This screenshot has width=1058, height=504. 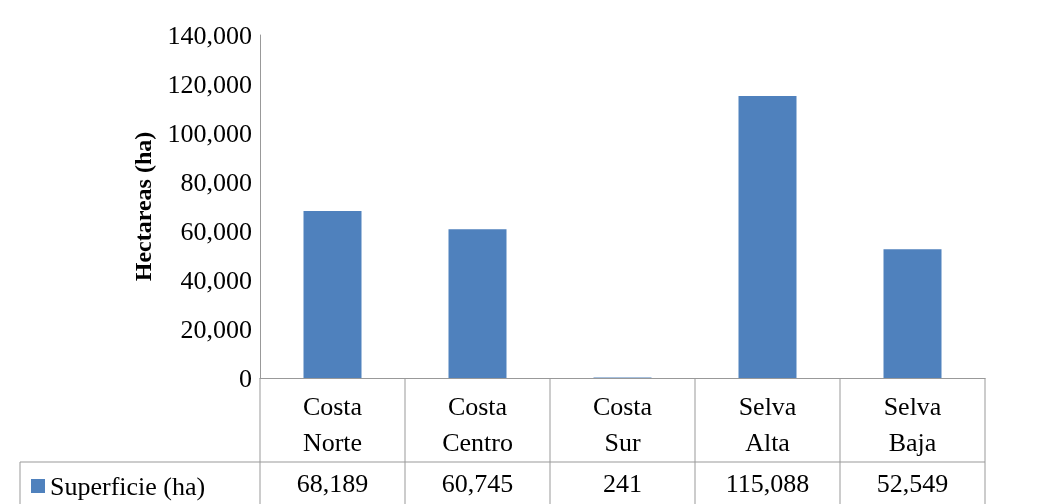 I want to click on y-tick-label: 60,000, so click(x=216, y=231).